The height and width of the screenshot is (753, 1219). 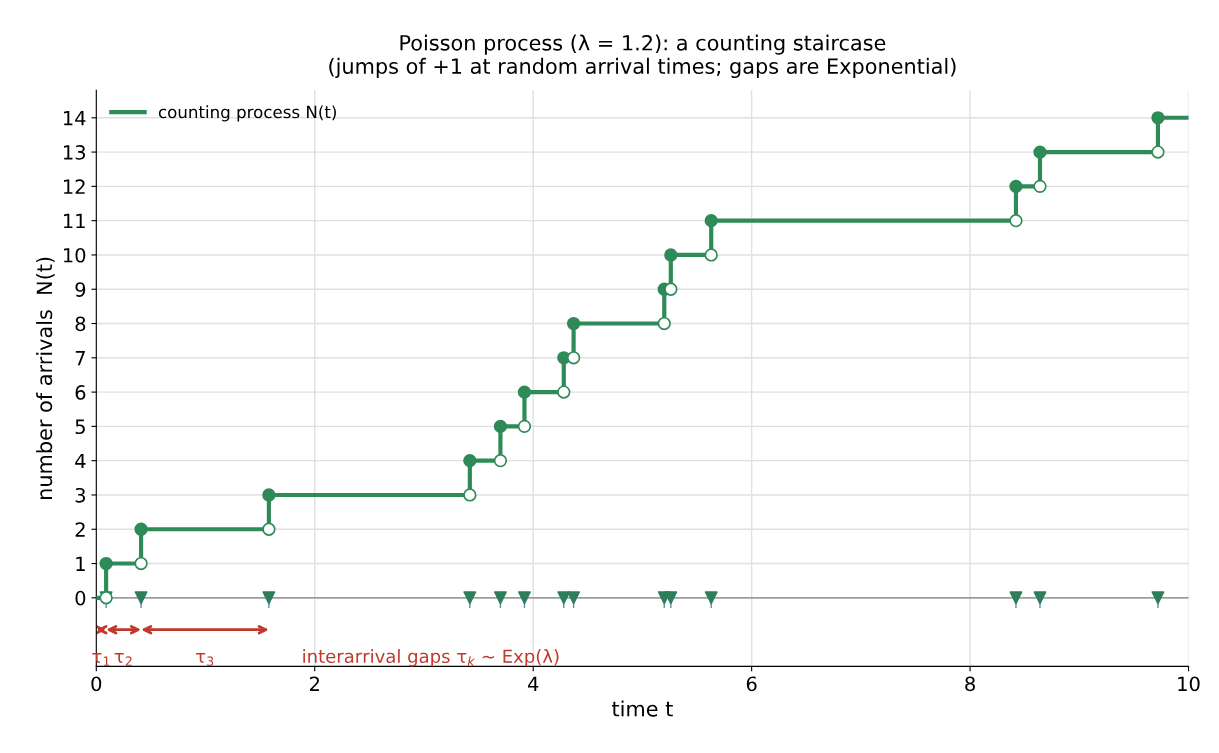 I want to click on y-tick-label: 14, so click(x=74, y=118).